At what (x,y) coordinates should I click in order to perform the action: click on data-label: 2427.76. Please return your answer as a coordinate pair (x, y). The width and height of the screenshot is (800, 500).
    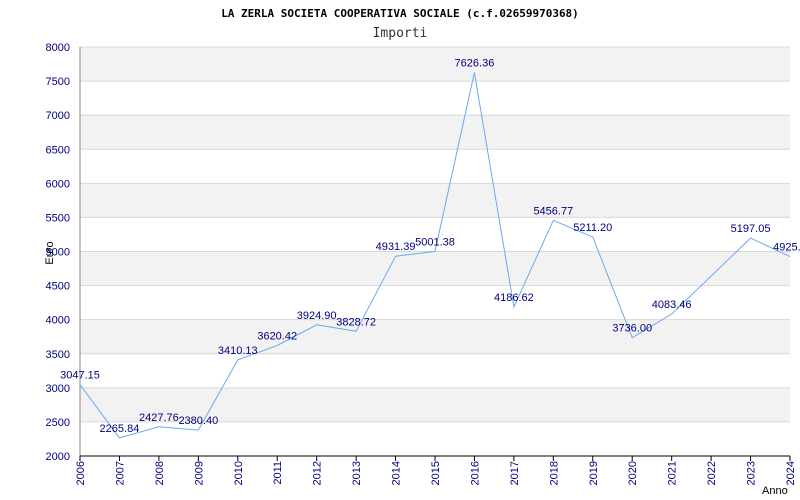
    Looking at the image, I should click on (159, 418).